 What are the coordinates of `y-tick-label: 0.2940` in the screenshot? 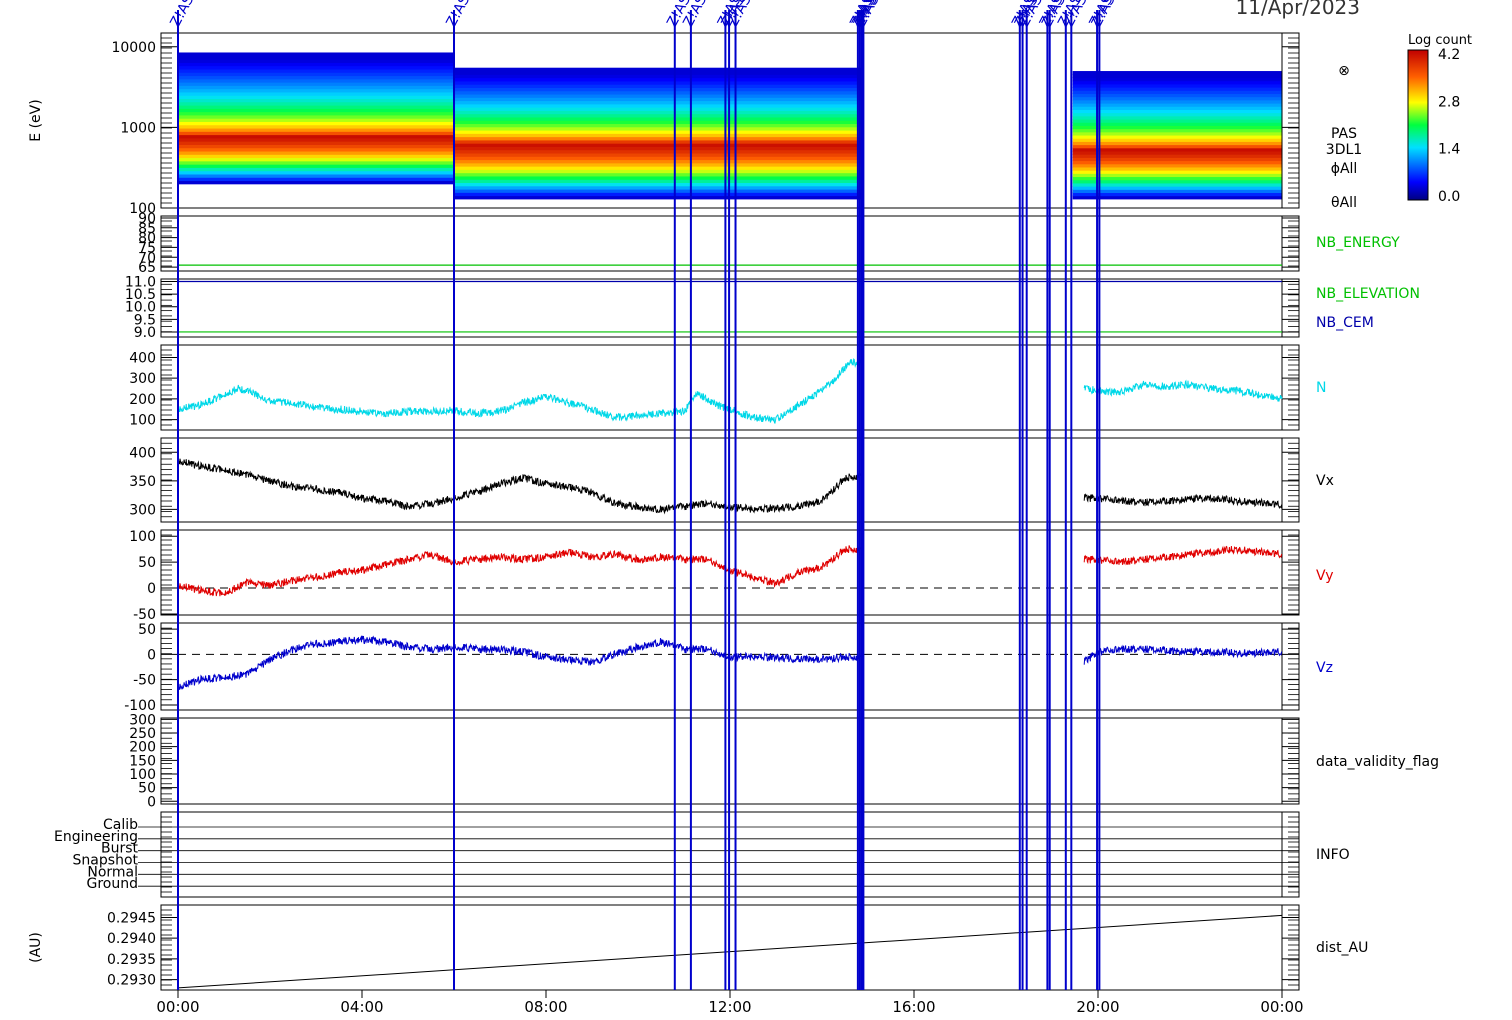 It's located at (131, 939).